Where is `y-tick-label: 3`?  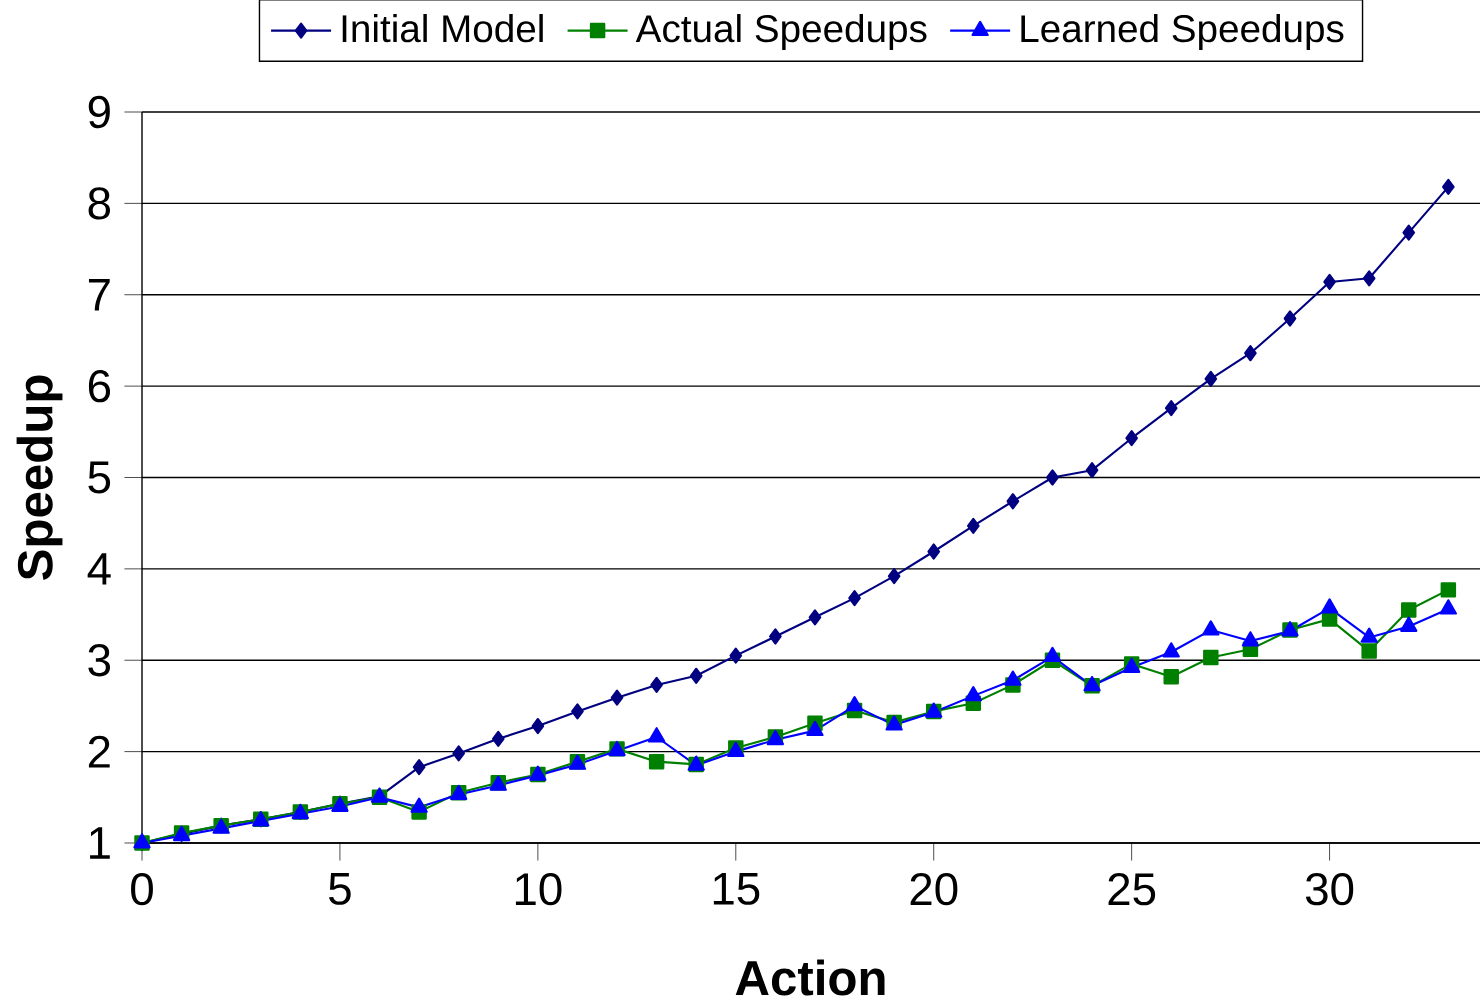 y-tick-label: 3 is located at coordinates (99, 660).